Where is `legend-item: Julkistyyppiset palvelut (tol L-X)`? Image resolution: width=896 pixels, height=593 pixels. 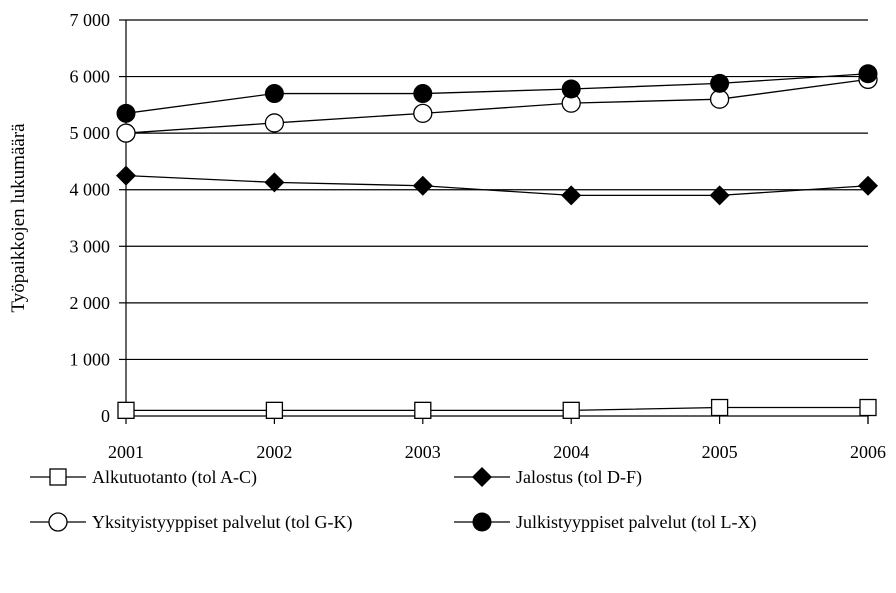
legend-item: Julkistyyppiset palvelut (tol L-X) is located at coordinates (605, 522).